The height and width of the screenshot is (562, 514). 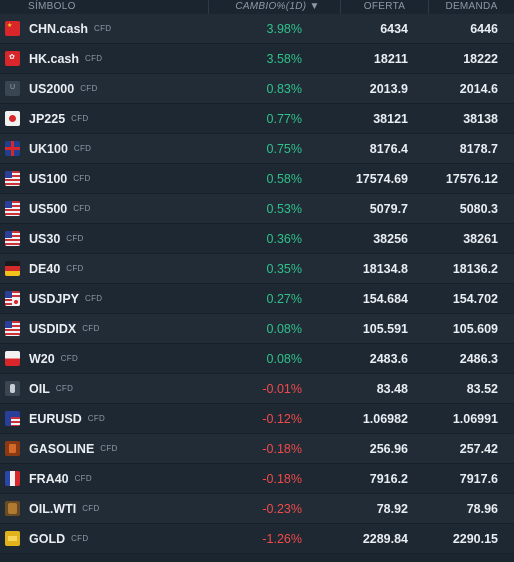 I want to click on usjp-flag-icon, so click(x=12, y=298).